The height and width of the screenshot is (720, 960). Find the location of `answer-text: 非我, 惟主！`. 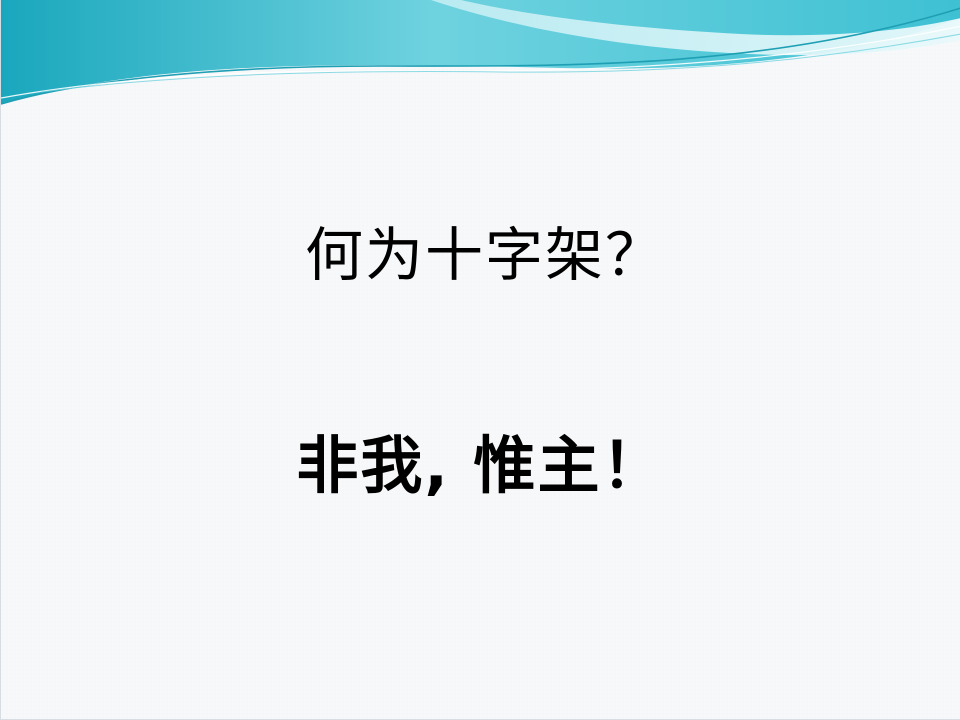

answer-text: 非我, 惟主！ is located at coordinates (481, 465).